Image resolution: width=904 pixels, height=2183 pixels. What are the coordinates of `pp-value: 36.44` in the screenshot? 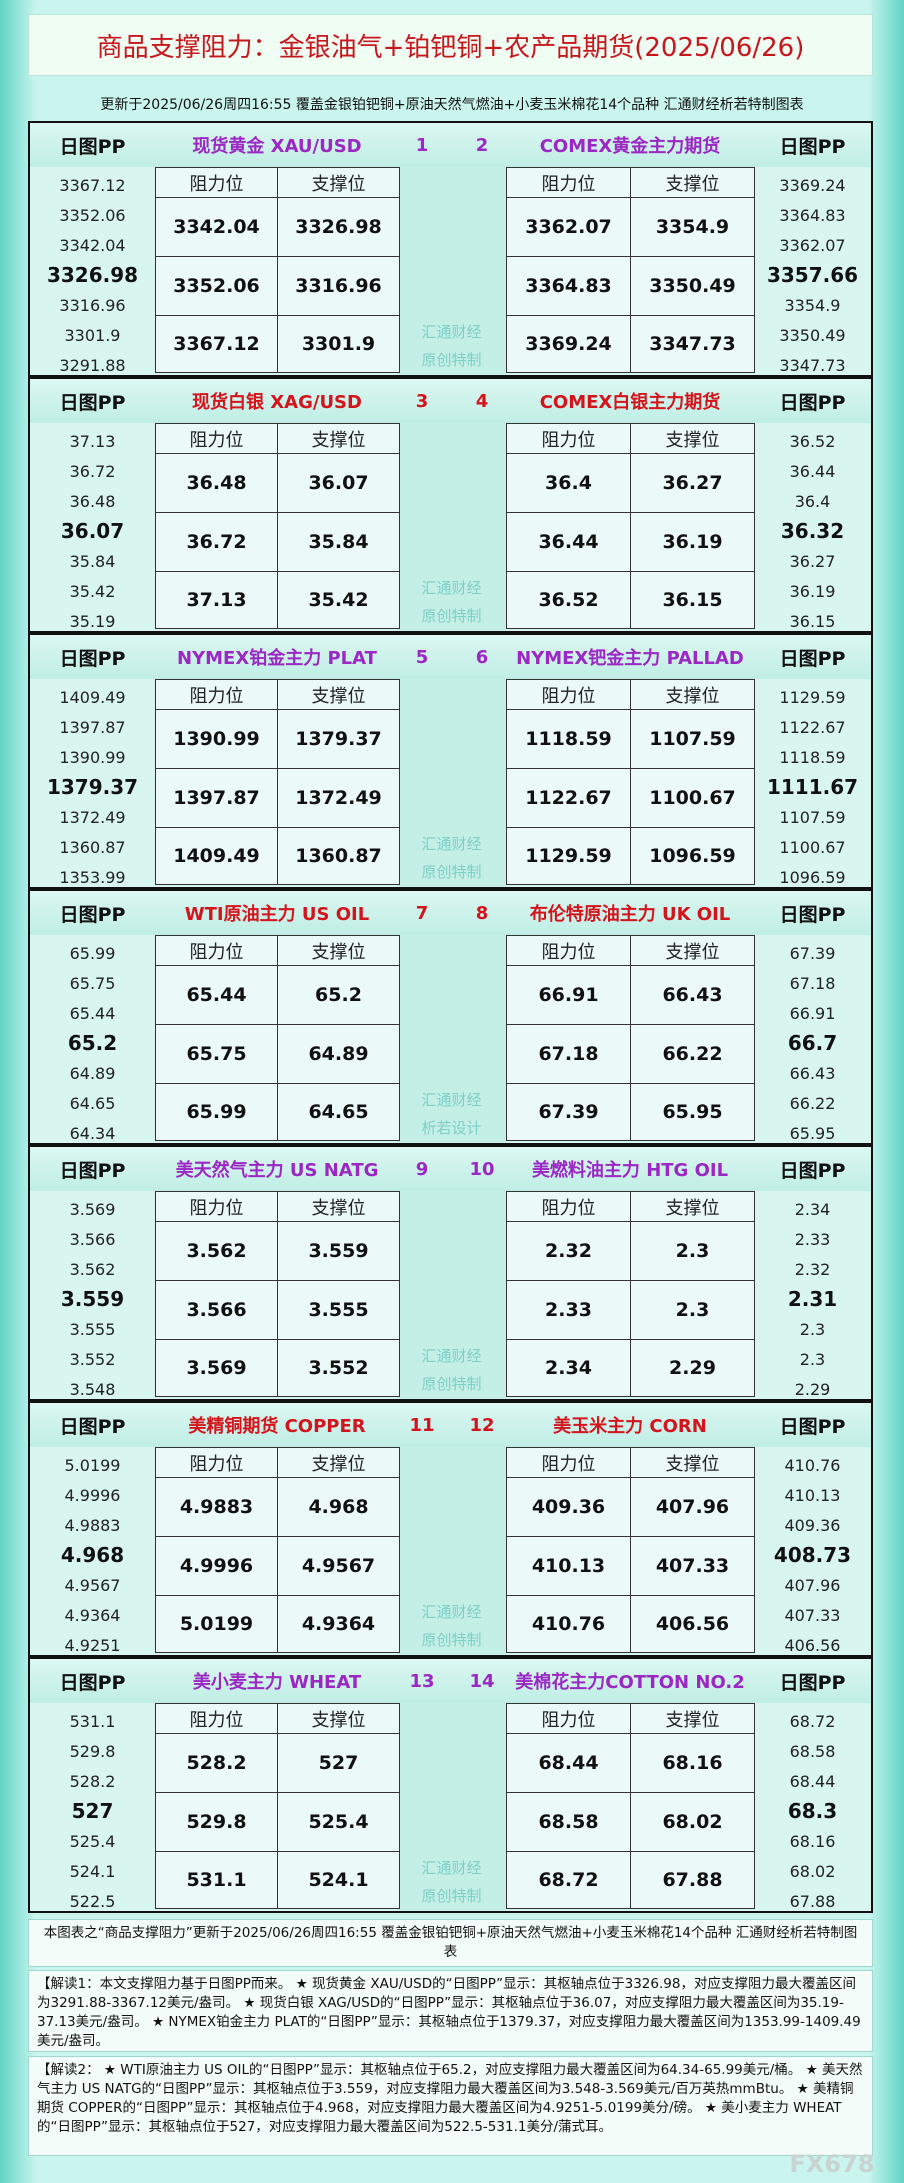 It's located at (812, 471).